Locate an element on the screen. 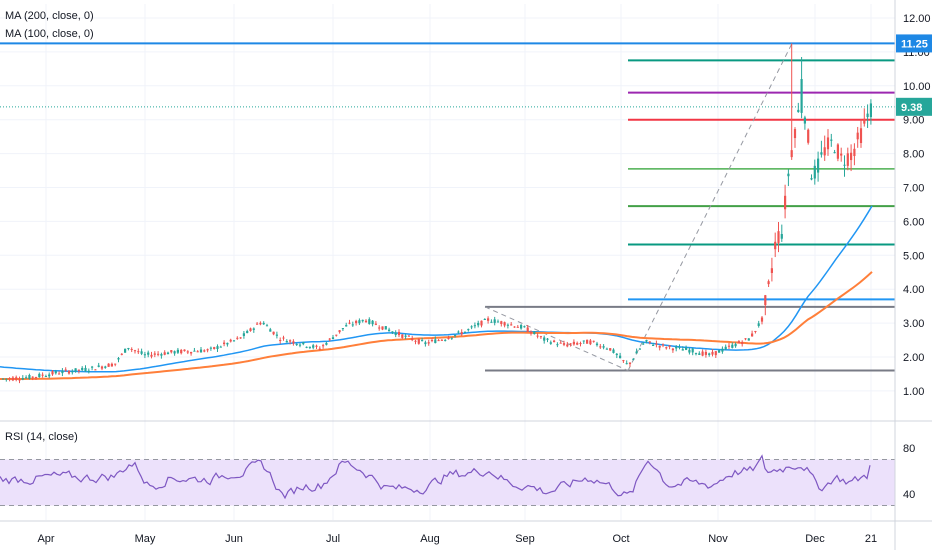  price-tag-level: 11.25 is located at coordinates (914, 44).